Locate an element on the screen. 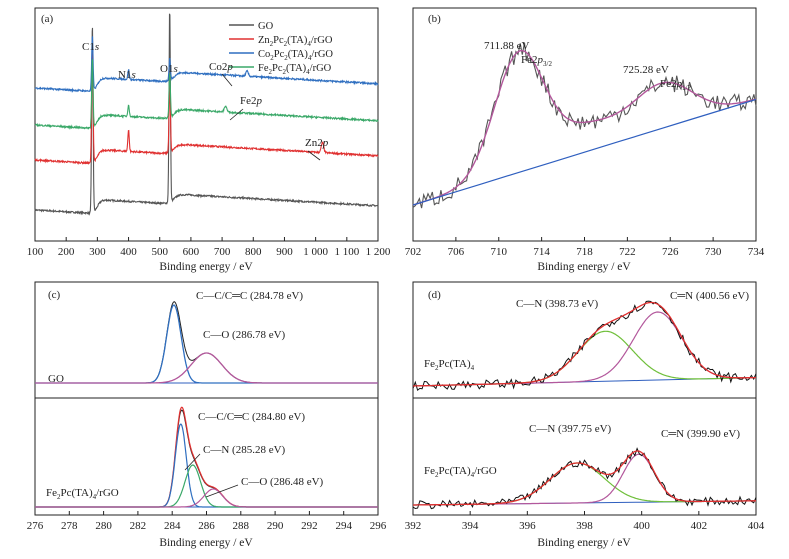 The image size is (789, 559). annotation-c-go-ccc: C—C/C═C (284.78 eV) is located at coordinates (249, 296).